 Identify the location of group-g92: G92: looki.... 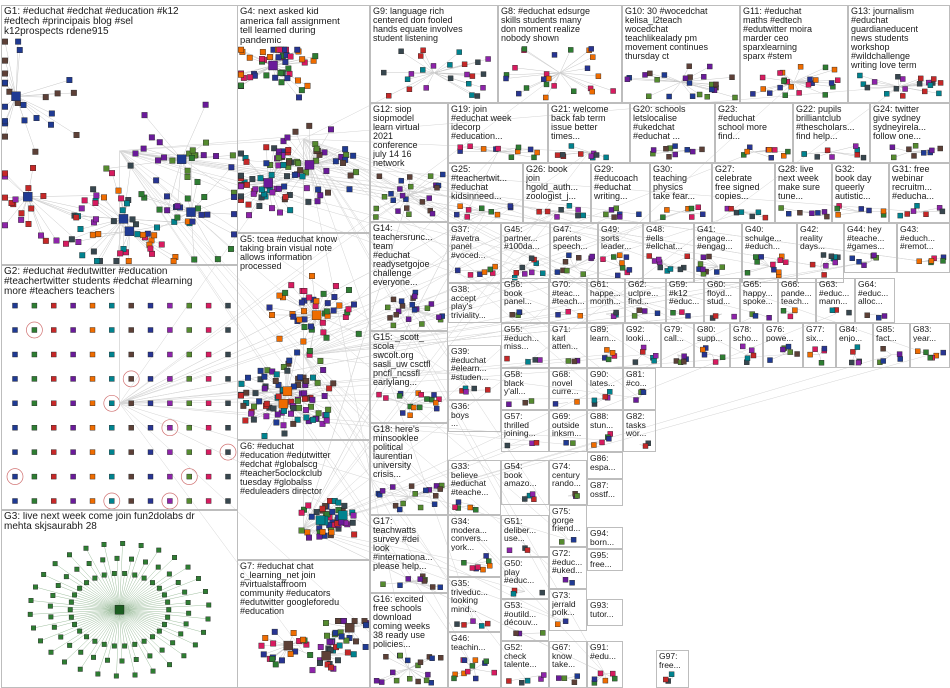
(642, 345).